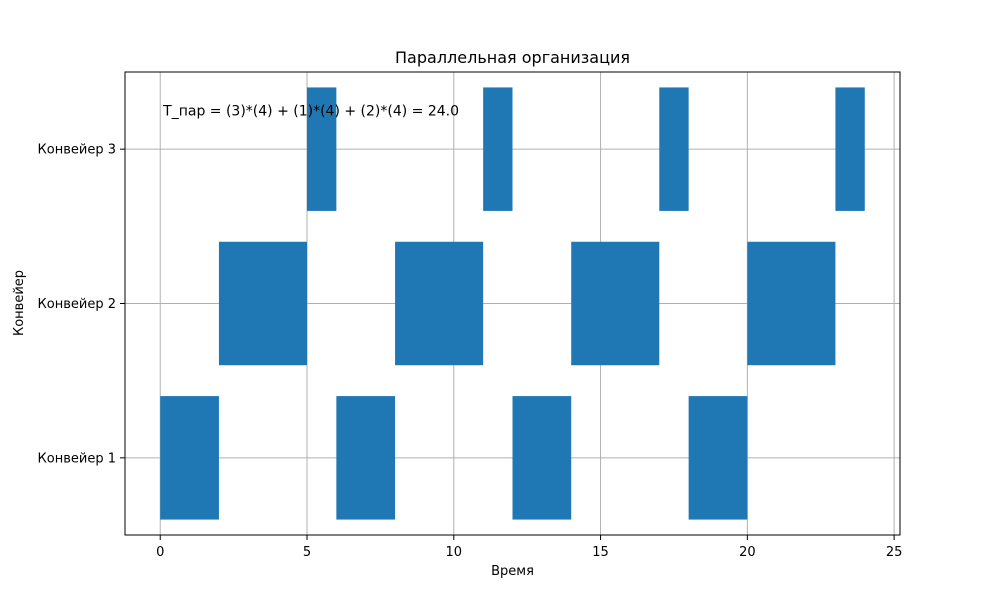  What do you see at coordinates (512, 571) in the screenshot?
I see `x-axis-label: Время` at bounding box center [512, 571].